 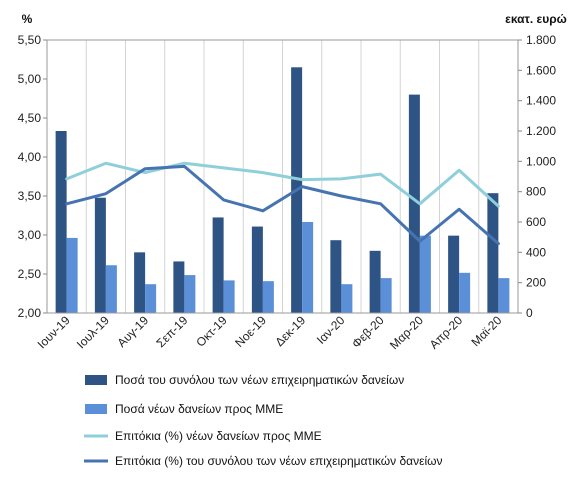 What do you see at coordinates (290, 331) in the screenshot?
I see `x-axis-tick-label: Δεκ-19` at bounding box center [290, 331].